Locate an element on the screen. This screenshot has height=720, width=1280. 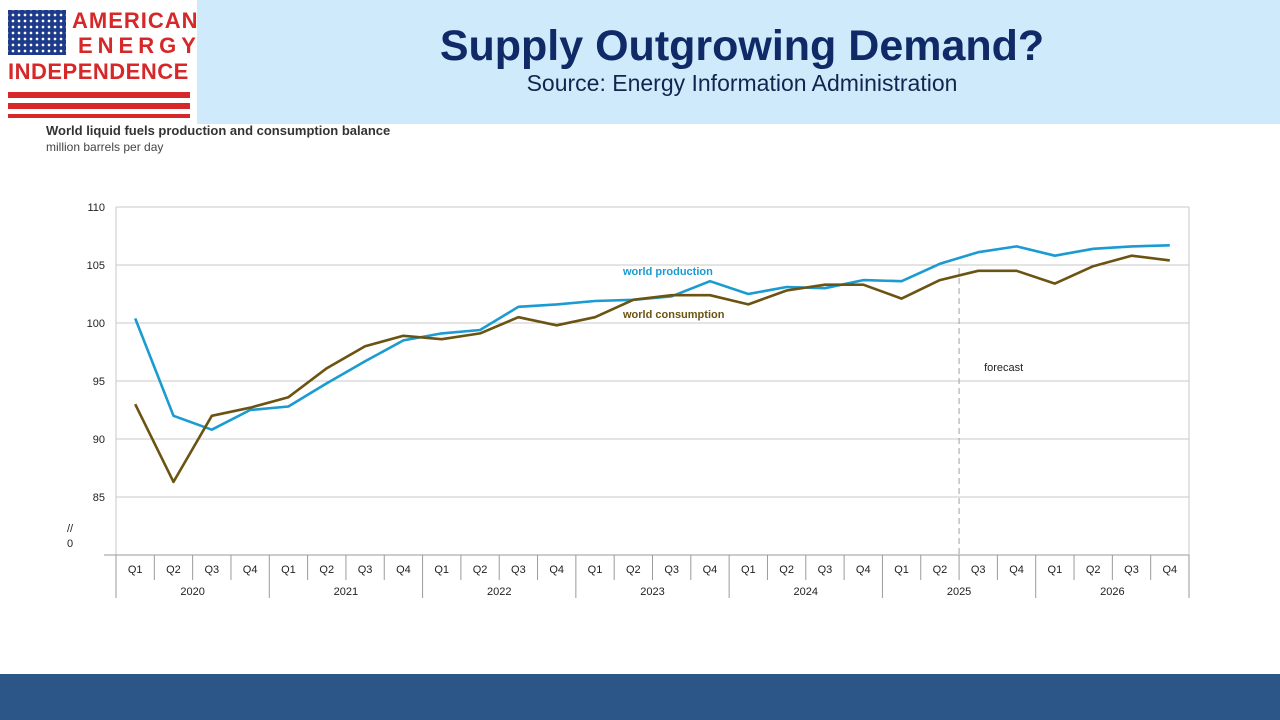
y-axis-zero-label: 0 is located at coordinates (70, 544).